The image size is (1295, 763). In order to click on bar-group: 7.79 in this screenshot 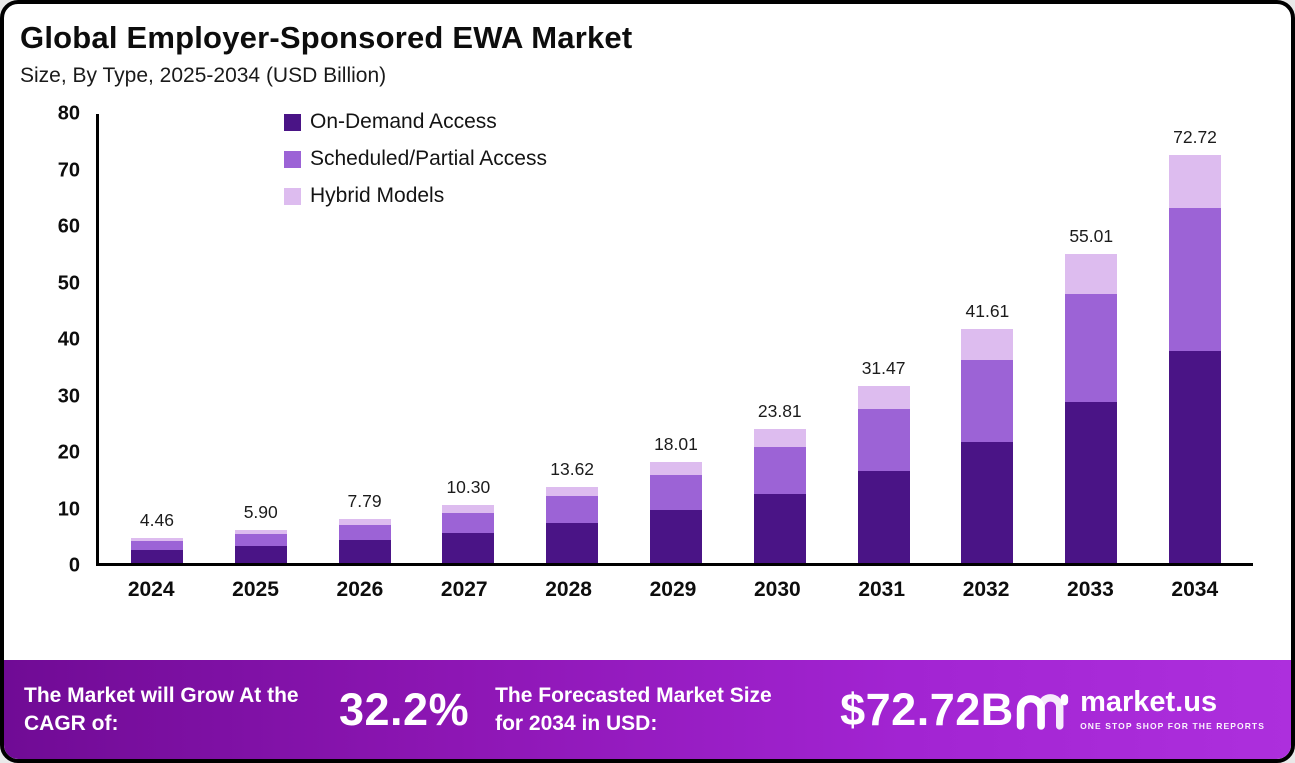, I will do `click(365, 338)`.